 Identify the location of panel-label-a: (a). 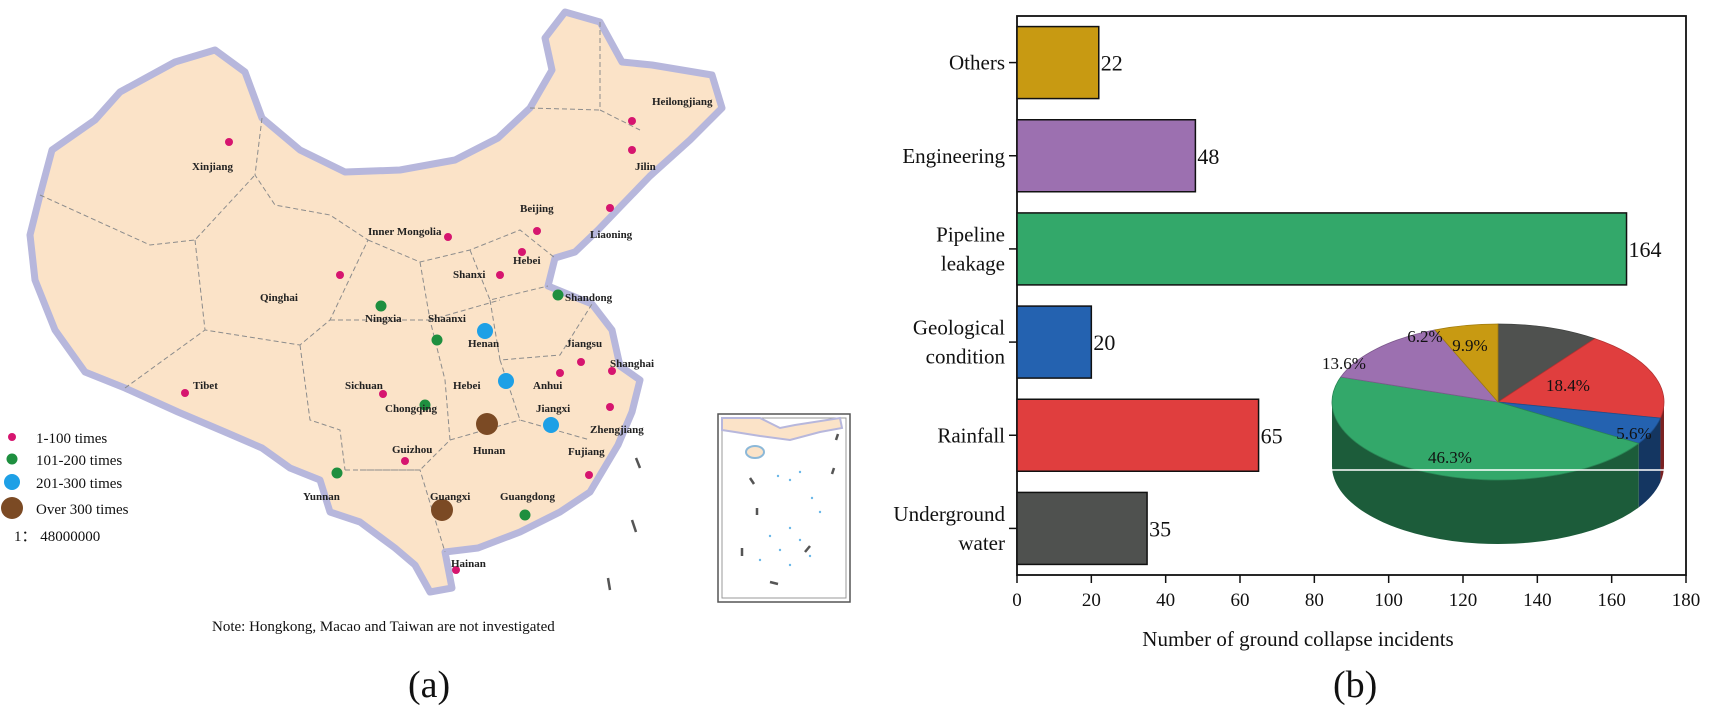
(429, 685).